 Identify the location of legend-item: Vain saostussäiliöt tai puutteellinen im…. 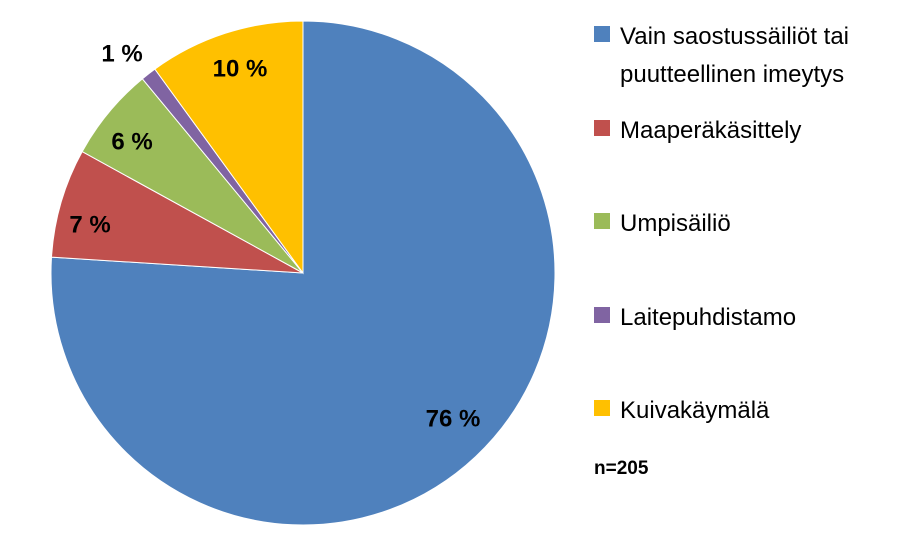
(754, 56).